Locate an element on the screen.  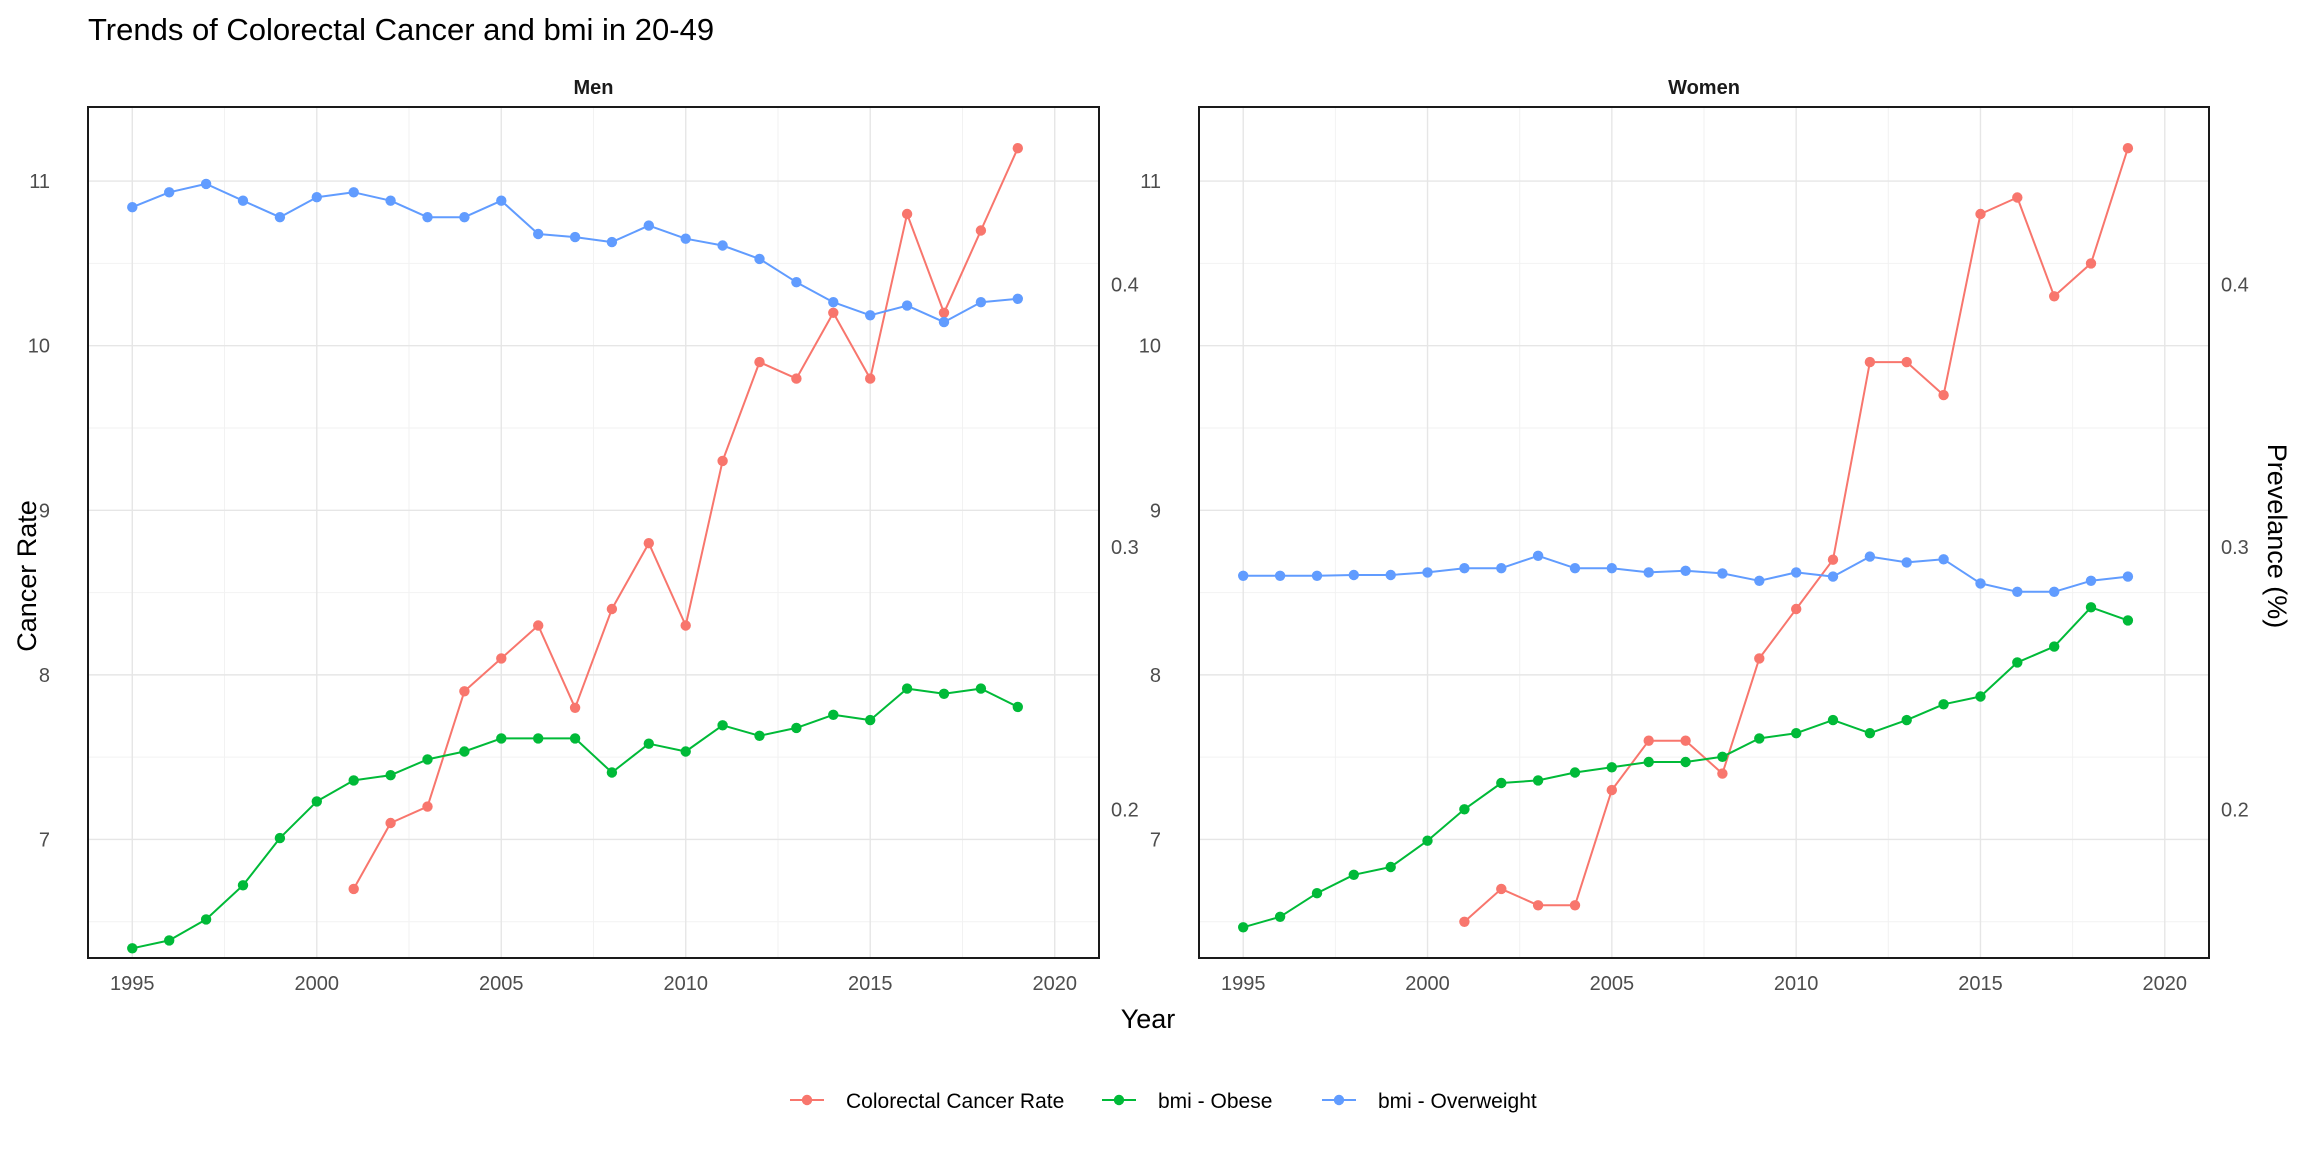
x-tick-label: 2010 is located at coordinates (685, 984).